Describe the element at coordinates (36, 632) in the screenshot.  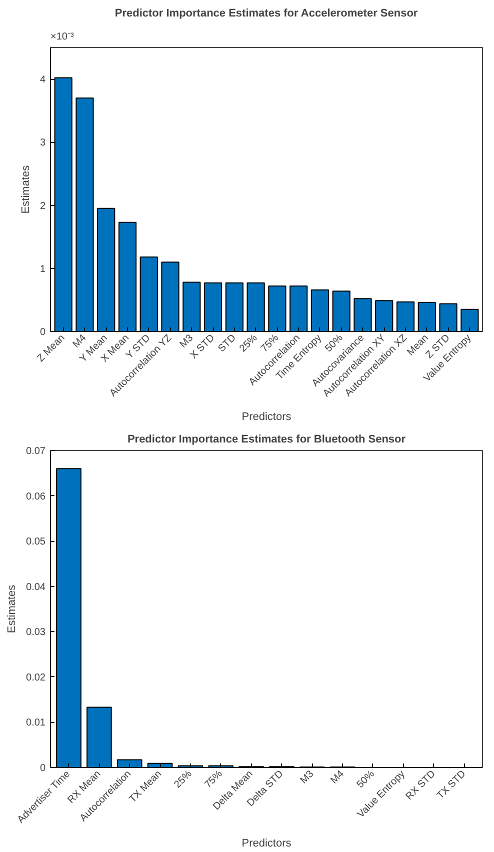
I see `y-tick-label: 0.03` at that location.